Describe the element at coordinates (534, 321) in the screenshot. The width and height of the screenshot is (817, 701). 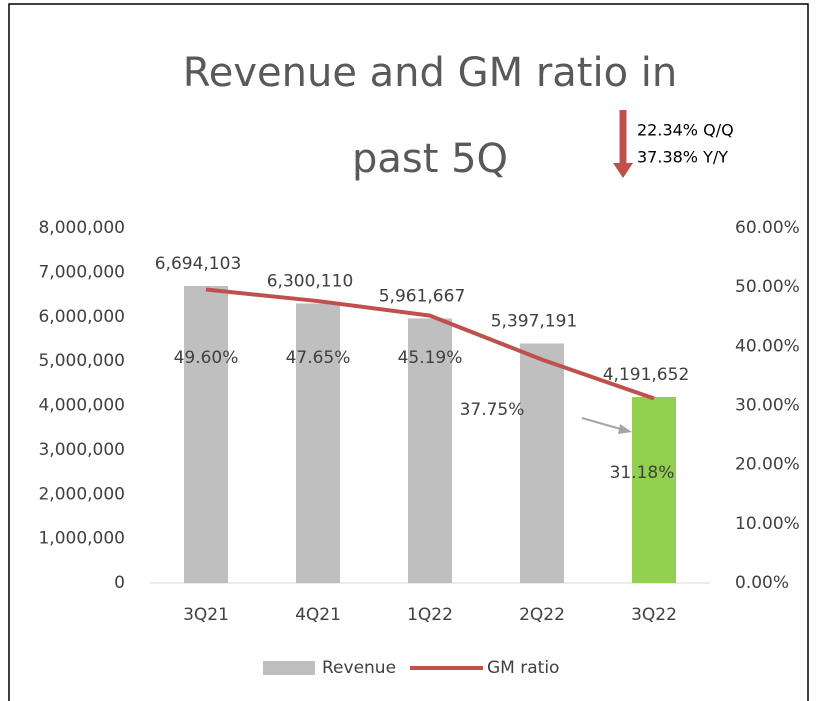
I see `data-label: 5,397,191` at that location.